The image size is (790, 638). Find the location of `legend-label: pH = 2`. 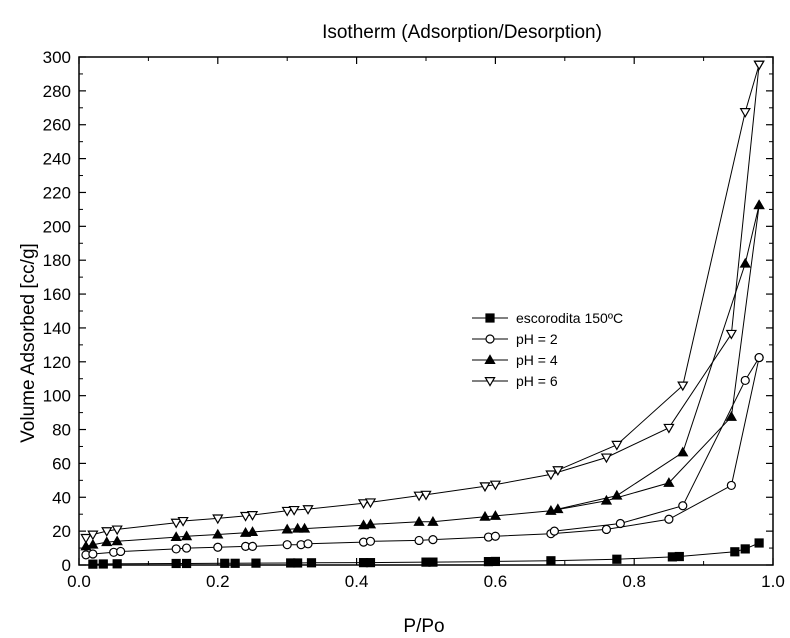

legend-label: pH = 2 is located at coordinates (537, 339).